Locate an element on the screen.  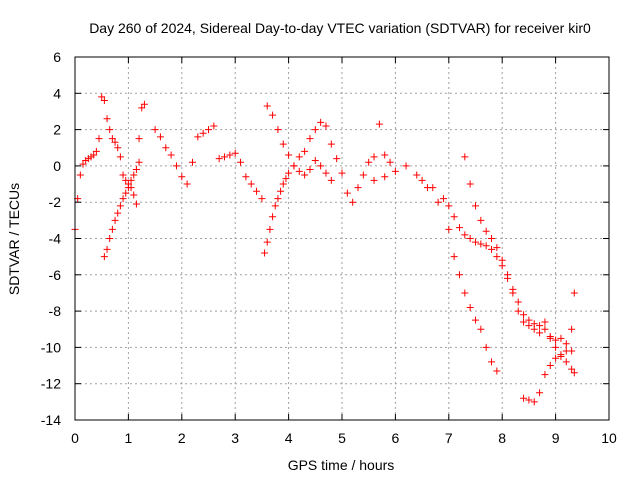
y-tick-label: -4 is located at coordinates (55, 239).